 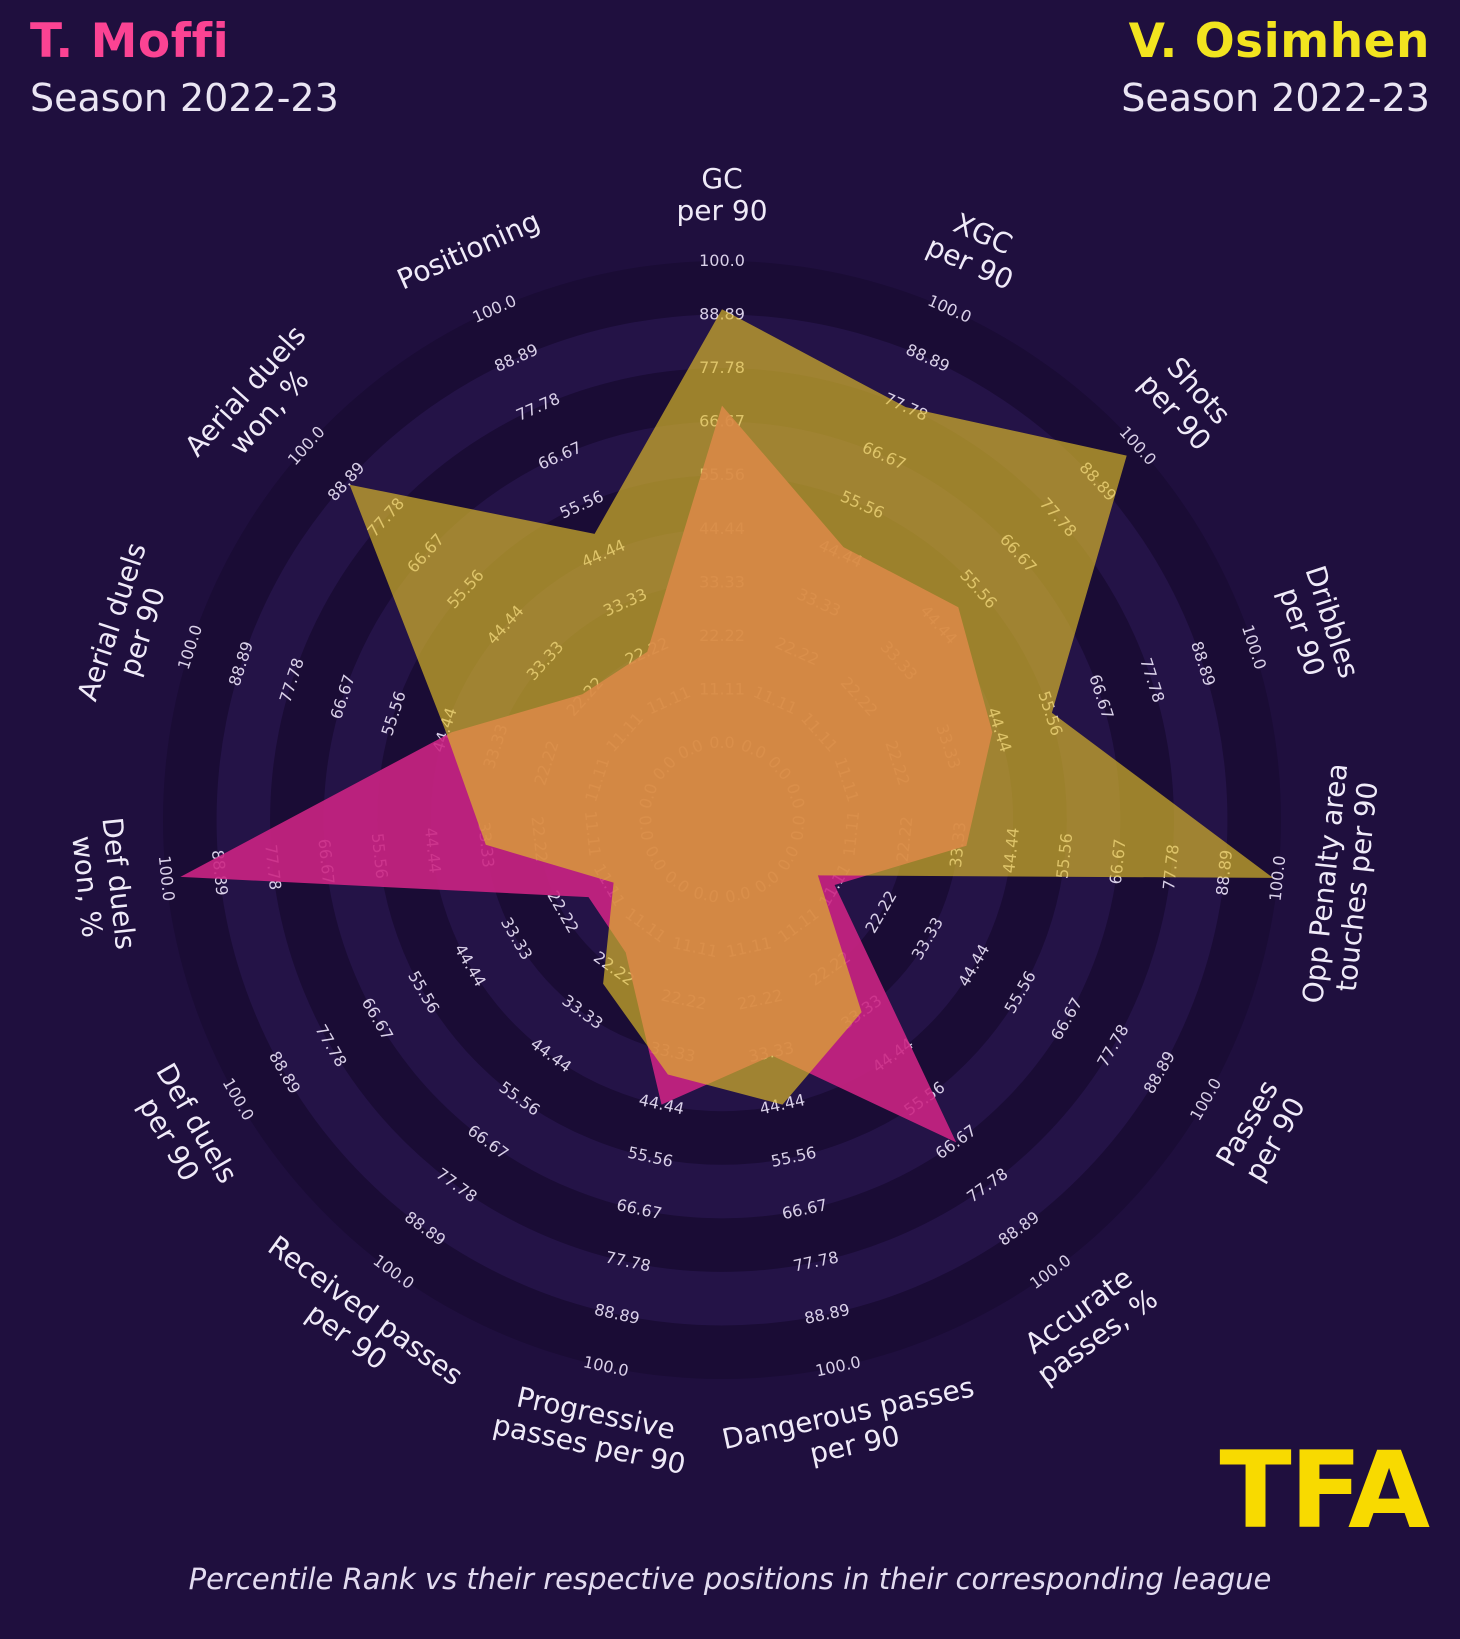 I want to click on player-left-header: T. Moffi Season 2022-23, so click(x=184, y=67).